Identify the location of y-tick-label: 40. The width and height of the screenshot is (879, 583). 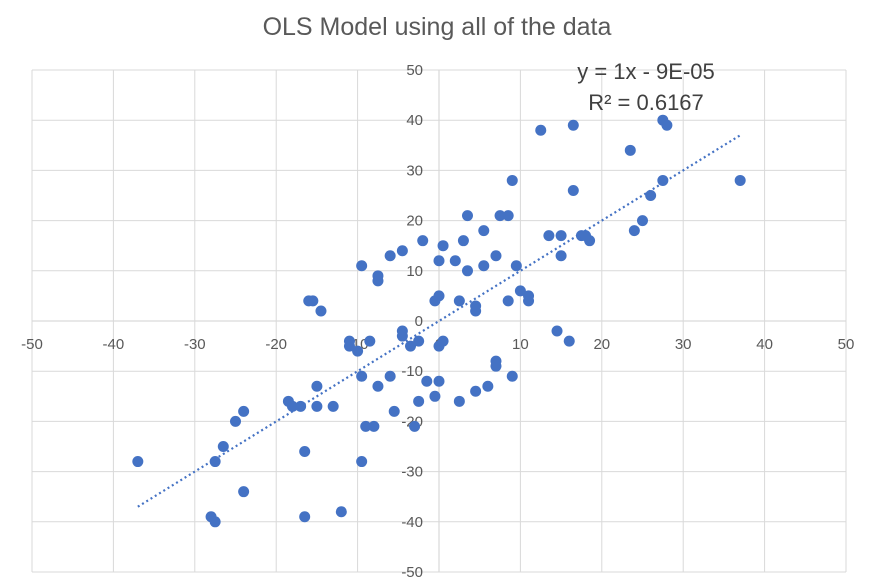
(414, 120).